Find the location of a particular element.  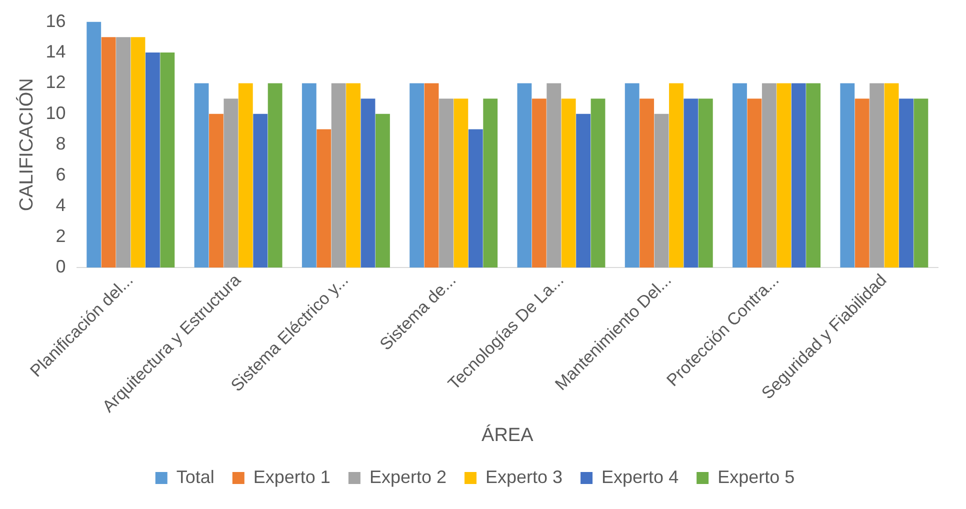

legend-label: Experto 4 is located at coordinates (640, 476).